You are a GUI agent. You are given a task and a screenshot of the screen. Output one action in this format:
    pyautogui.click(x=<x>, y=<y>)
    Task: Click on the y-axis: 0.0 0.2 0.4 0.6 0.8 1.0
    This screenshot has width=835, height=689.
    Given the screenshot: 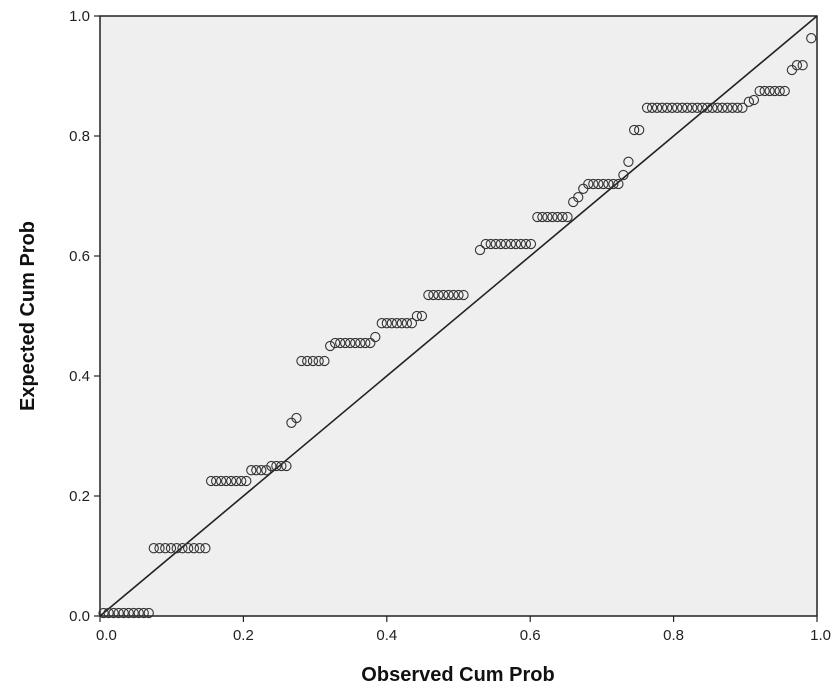 What is the action you would take?
    pyautogui.click(x=84, y=316)
    